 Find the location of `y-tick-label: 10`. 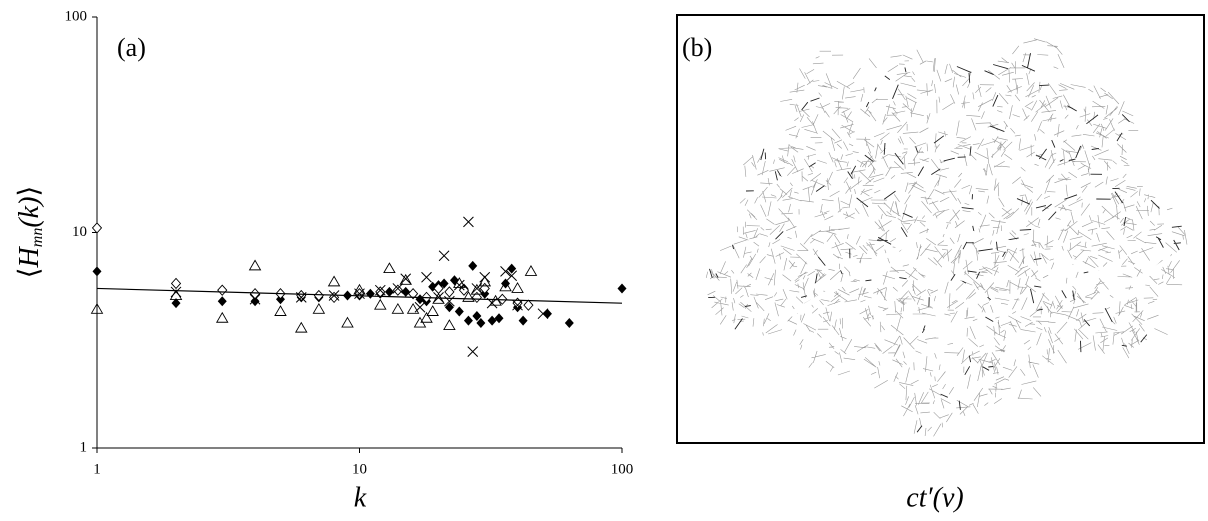

y-tick-label: 10 is located at coordinates (79, 232).